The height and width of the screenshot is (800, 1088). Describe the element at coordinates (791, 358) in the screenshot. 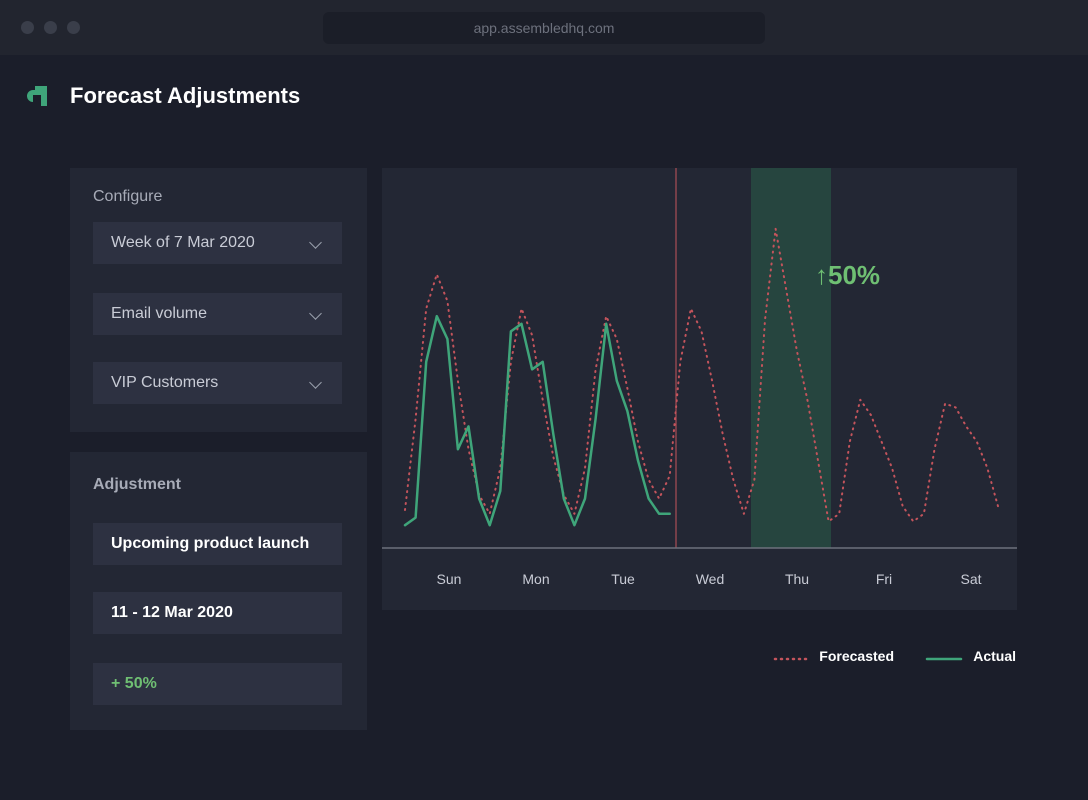

I see `adjustment-band` at that location.